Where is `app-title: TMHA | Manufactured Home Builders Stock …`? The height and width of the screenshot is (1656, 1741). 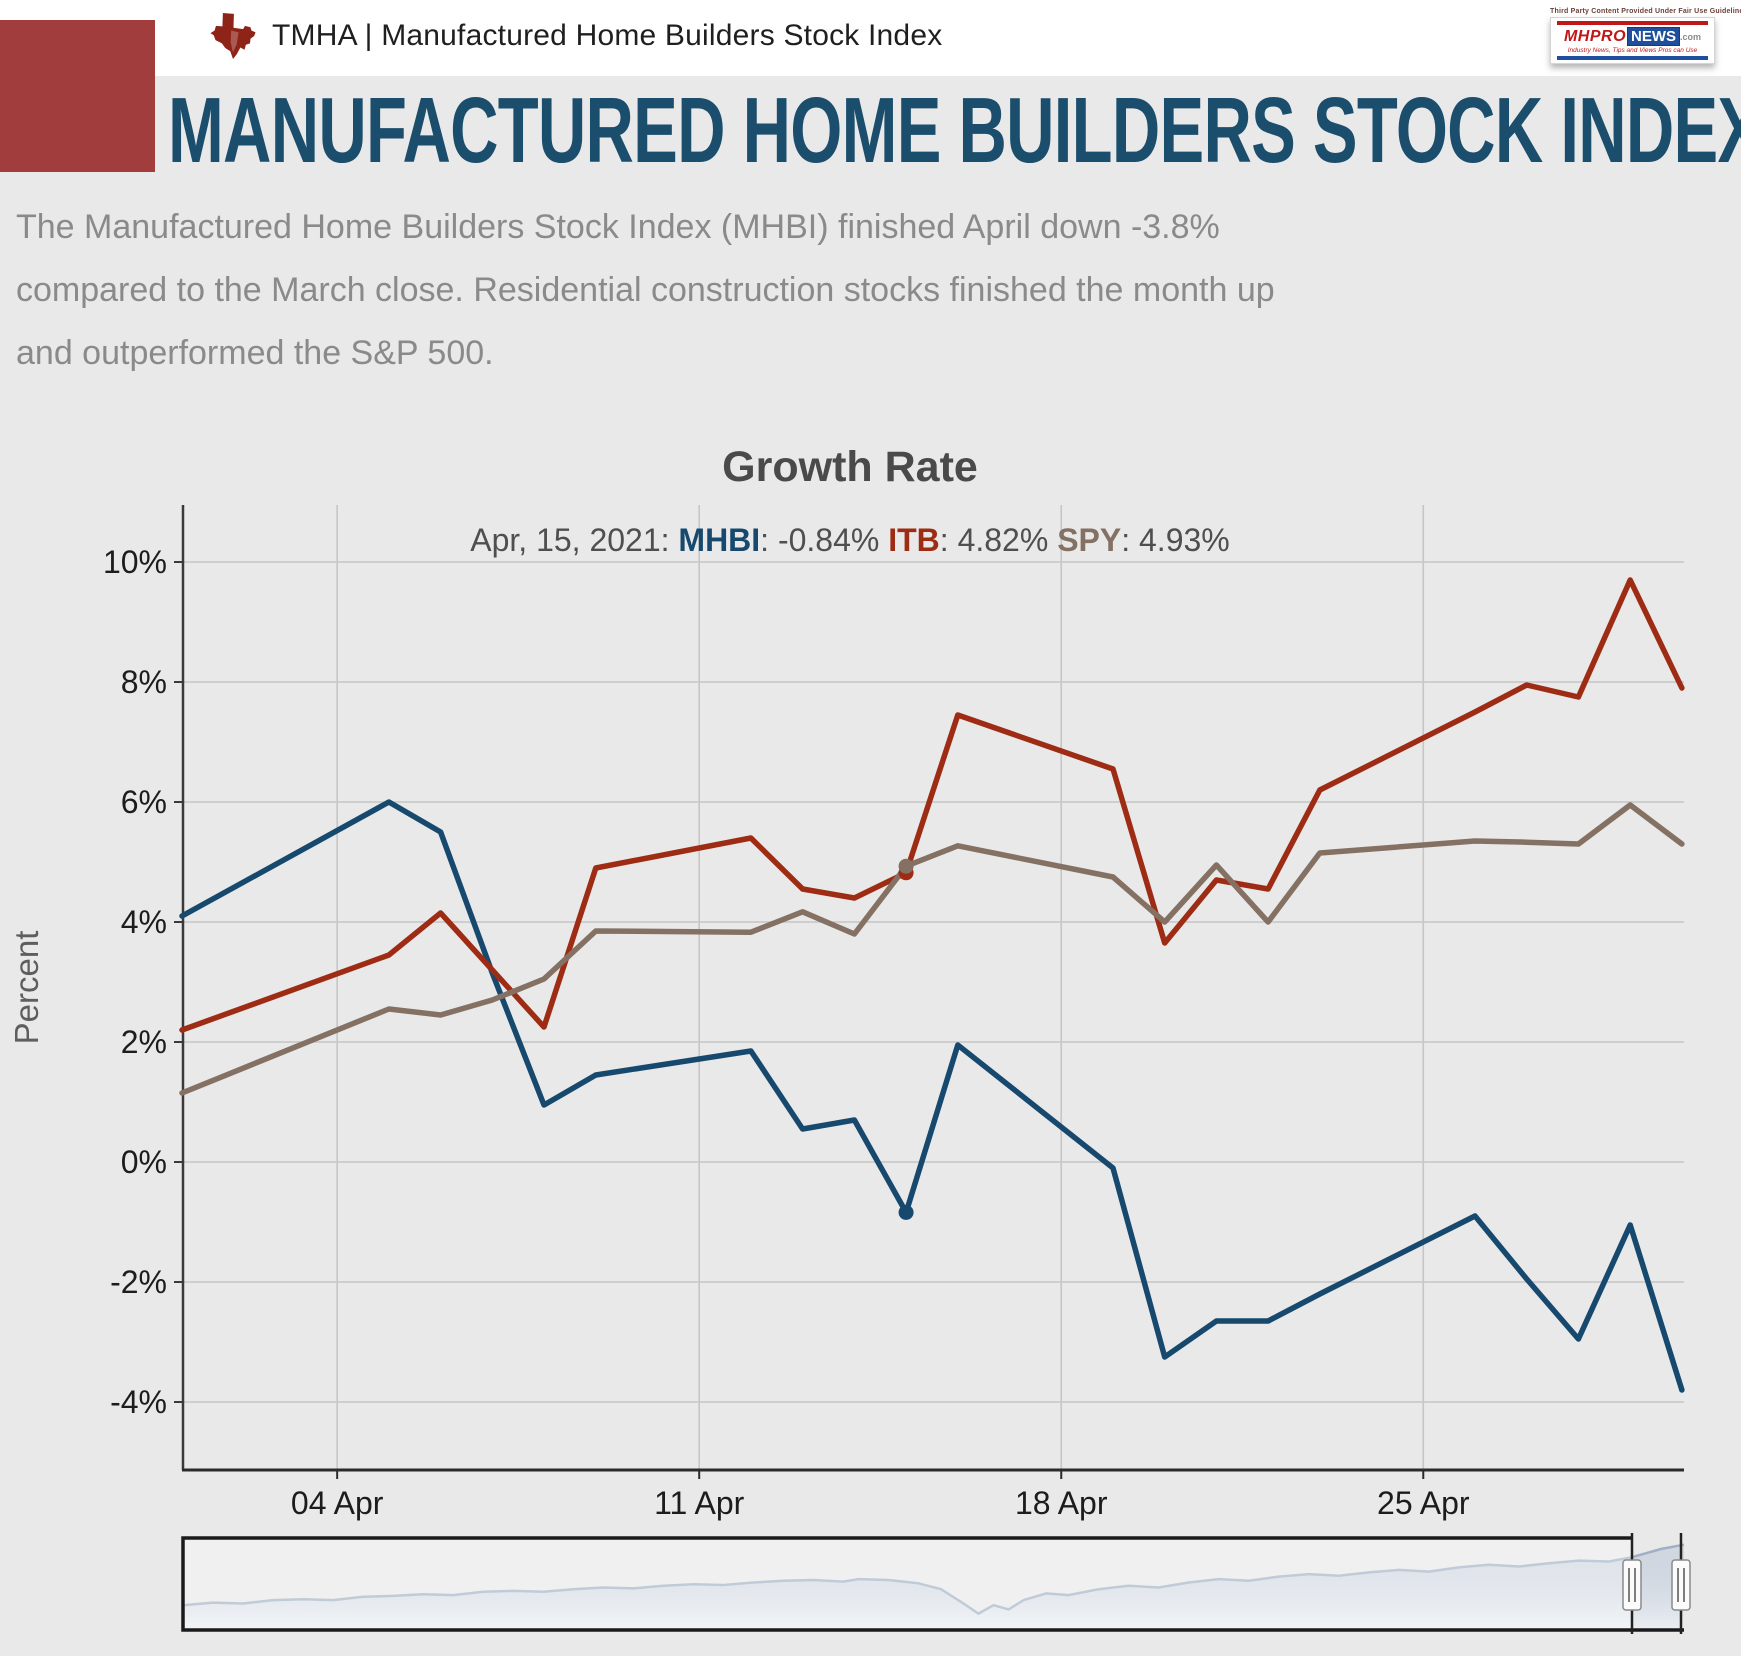 app-title: TMHA | Manufactured Home Builders Stock … is located at coordinates (607, 35).